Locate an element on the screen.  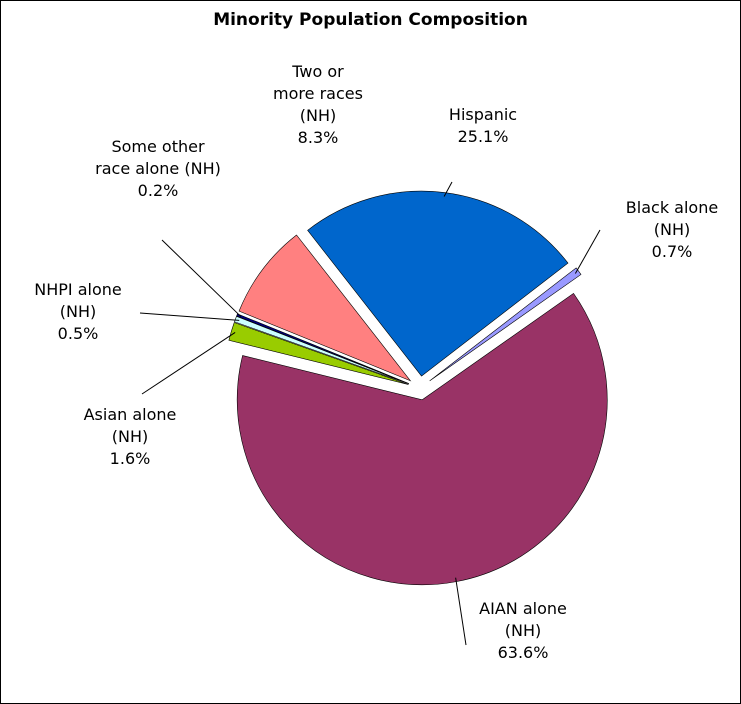
data-label: AIAN alone (NH) 63.6% is located at coordinates (523, 631).